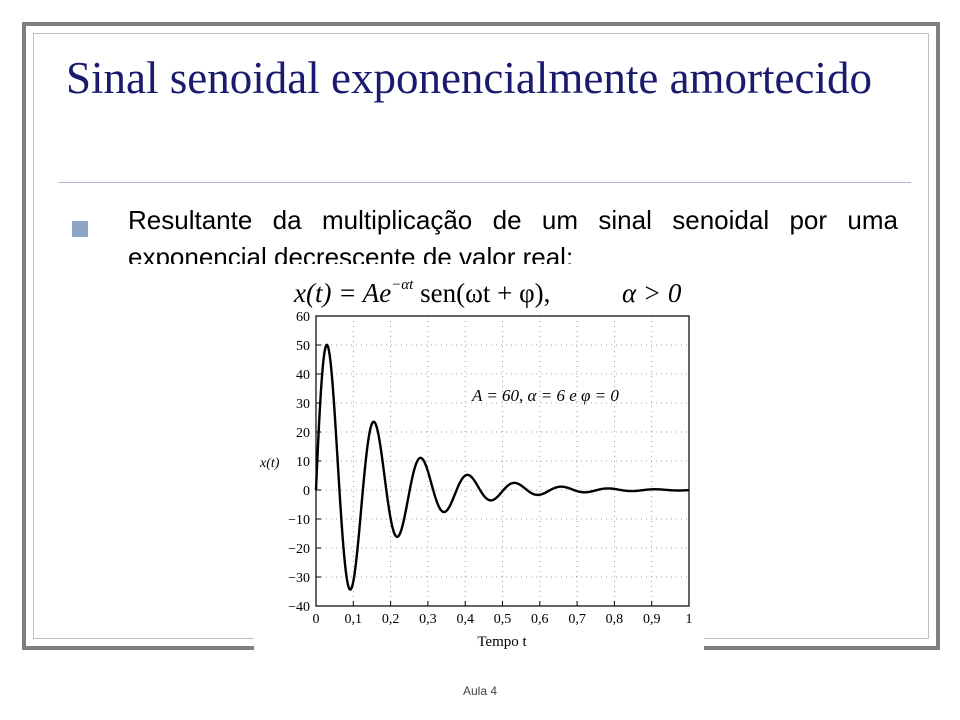 The width and height of the screenshot is (960, 720). I want to click on chart-annotation: A = 60, α = 6 e φ = 0, so click(545, 395).